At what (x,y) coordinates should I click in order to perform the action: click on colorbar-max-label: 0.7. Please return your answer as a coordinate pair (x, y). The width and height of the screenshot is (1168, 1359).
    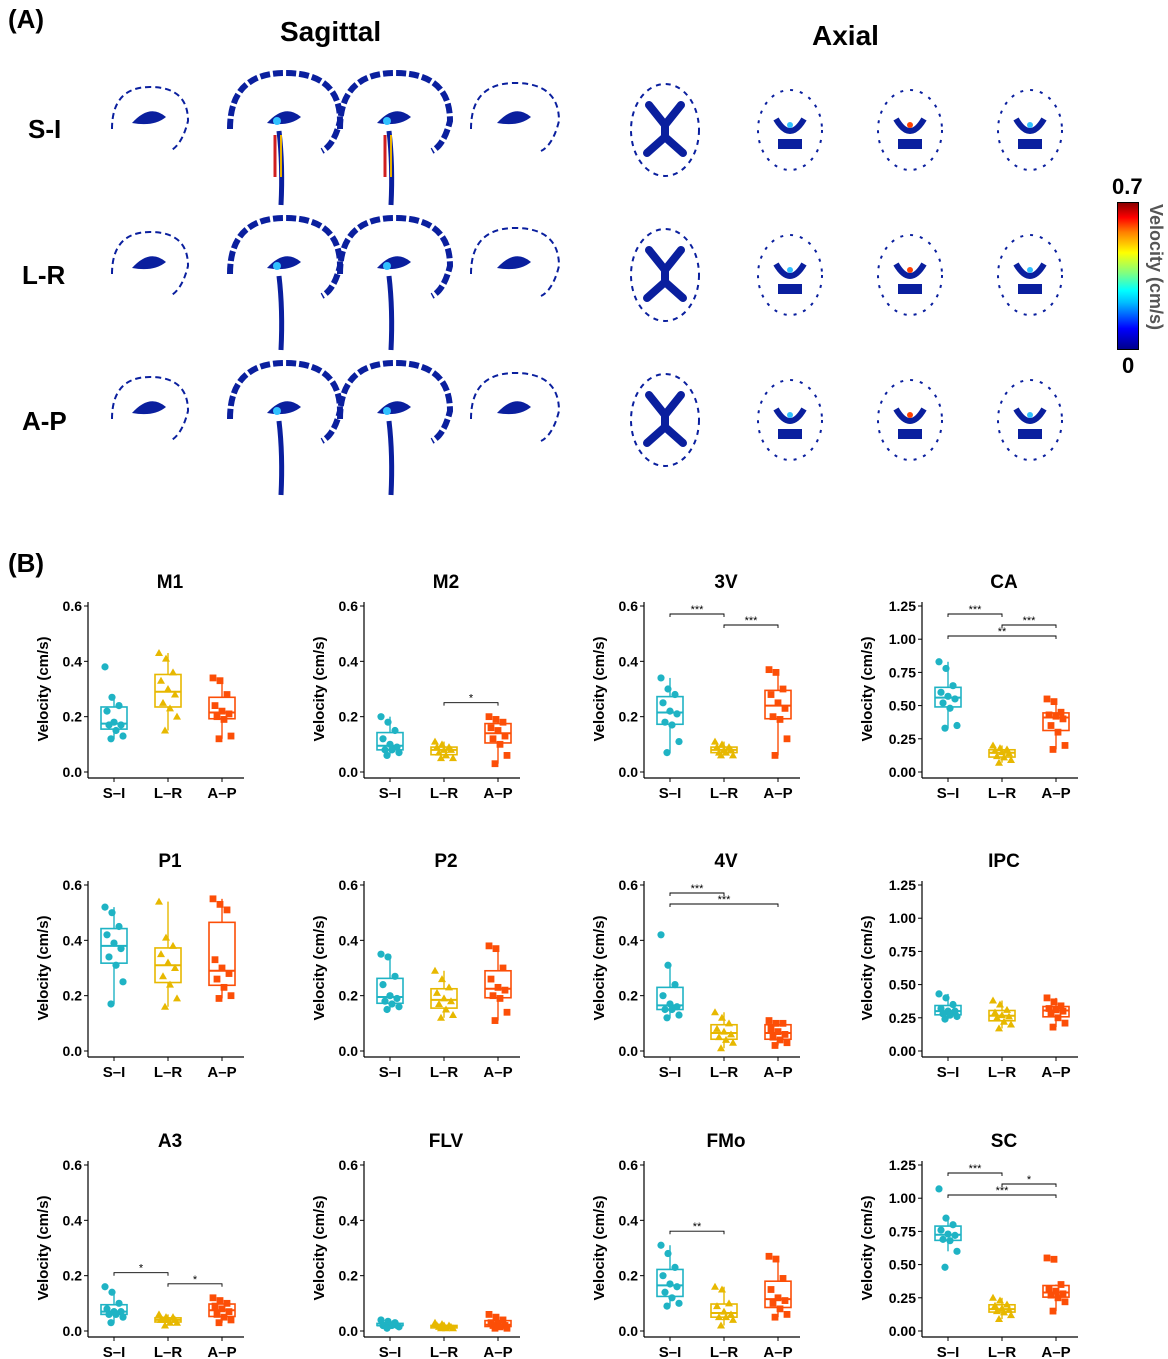
    Looking at the image, I should click on (1127, 186).